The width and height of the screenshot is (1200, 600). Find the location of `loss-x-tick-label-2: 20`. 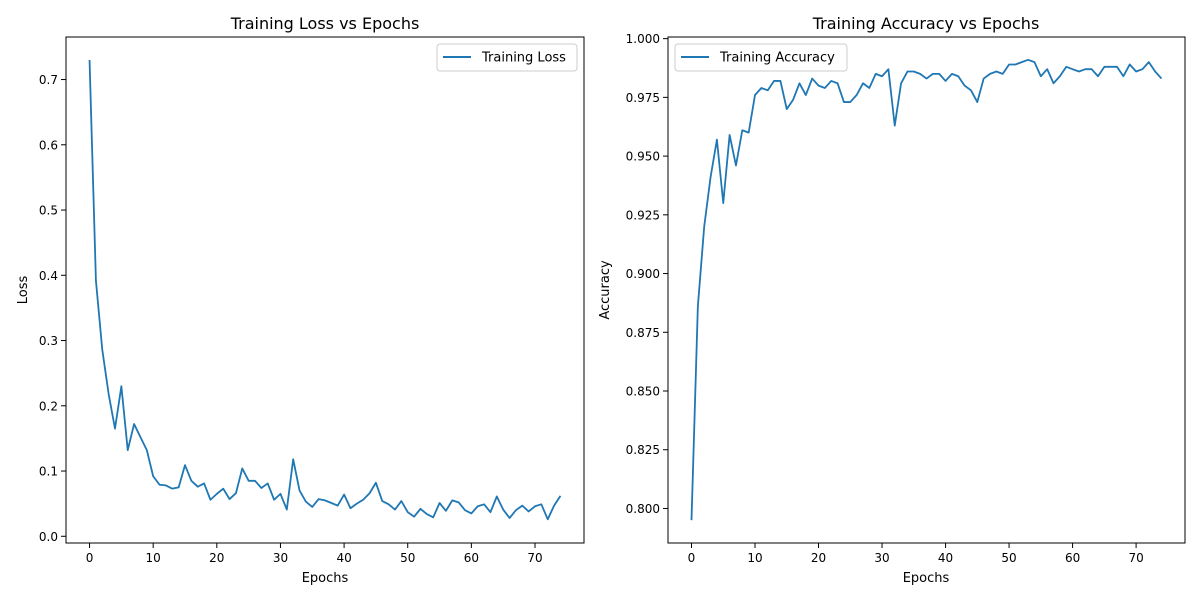

loss-x-tick-label-2: 20 is located at coordinates (216, 558).